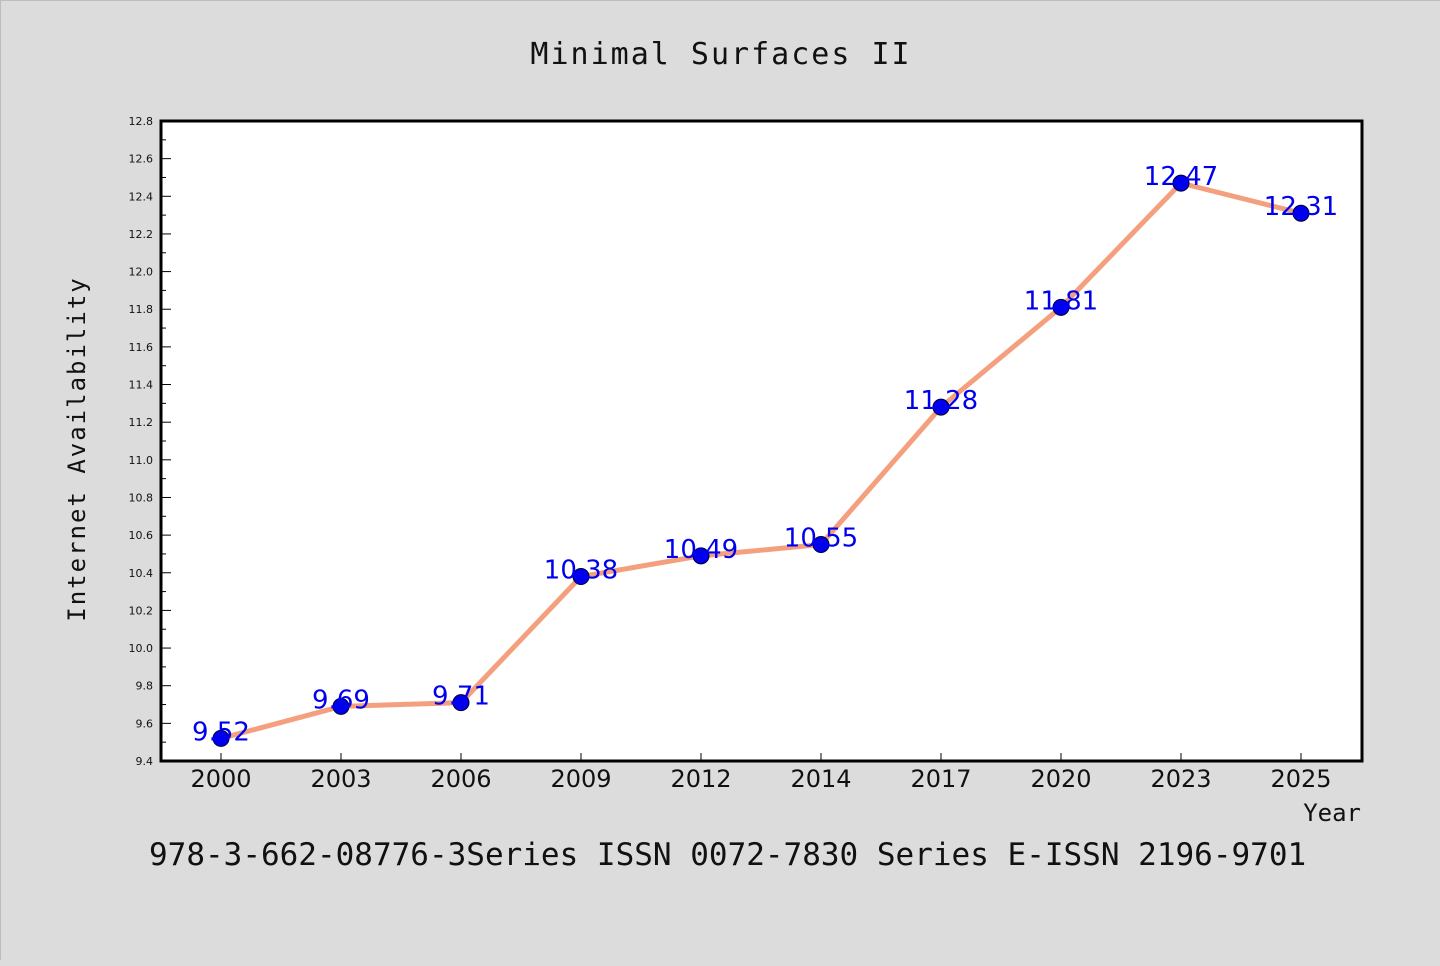 Image resolution: width=1440 pixels, height=966 pixels. I want to click on y-tick-label: 12.8, so click(141, 121).